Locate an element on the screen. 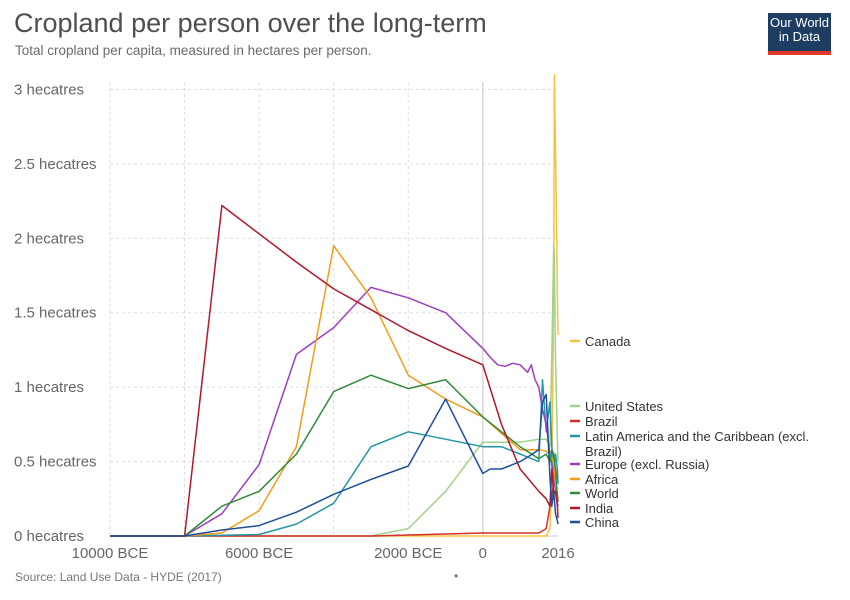 Image resolution: width=850 pixels, height=600 pixels. legend-label-united-states: United States is located at coordinates (624, 406).